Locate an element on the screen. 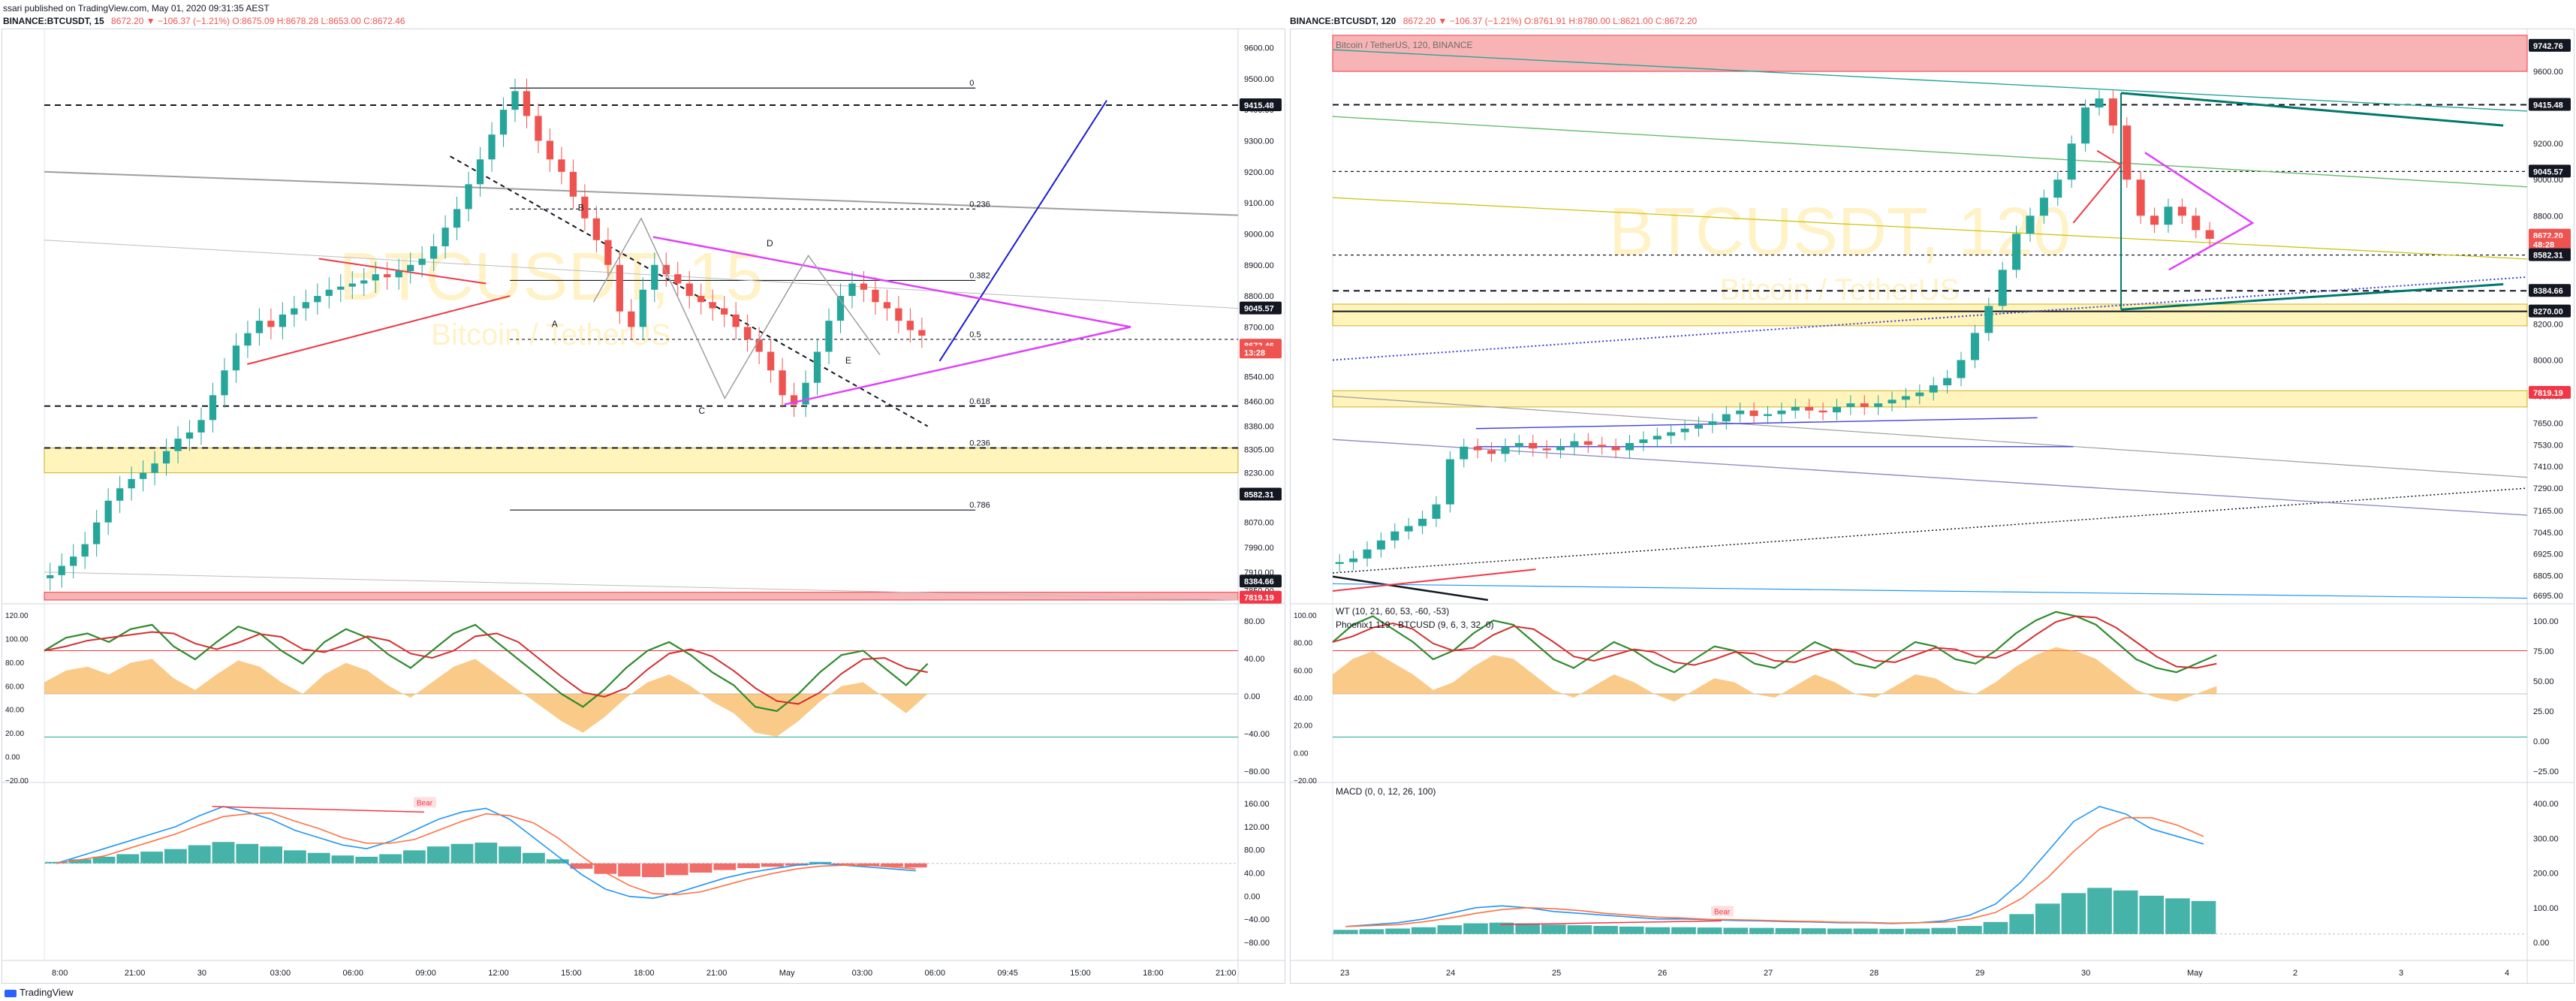 The width and height of the screenshot is (2576, 1001). price-tick-label: 8700.00 is located at coordinates (1259, 328).